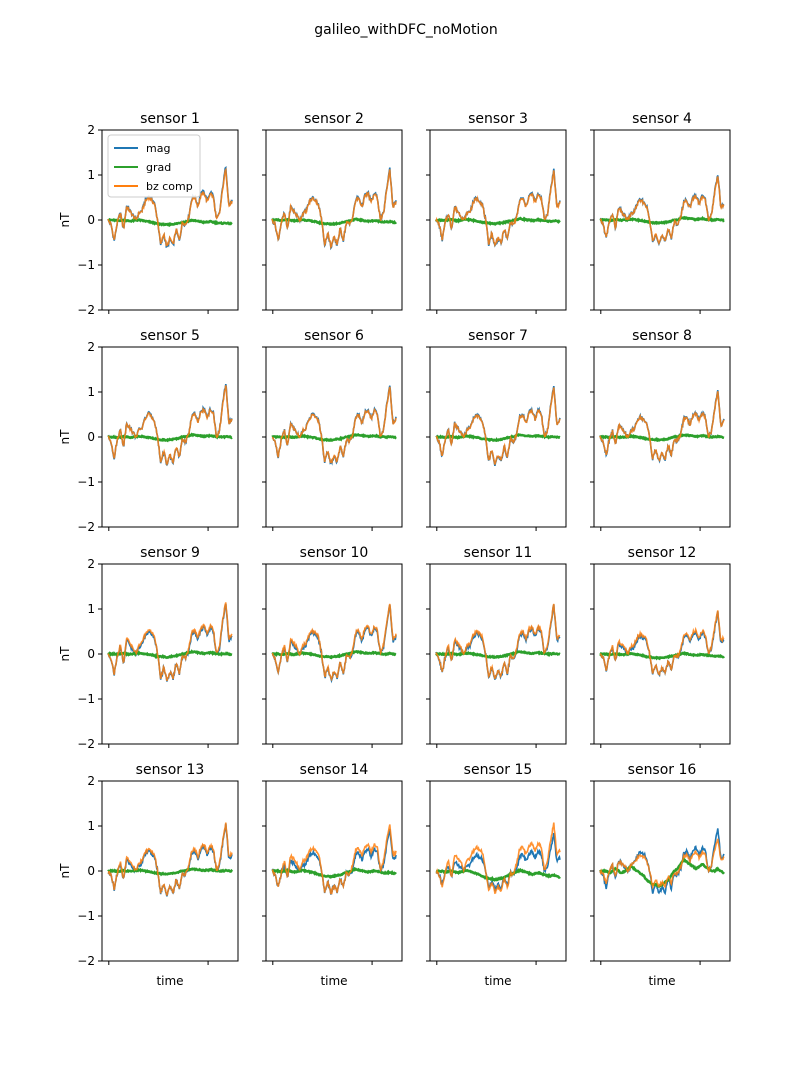  I want to click on legend-entry: mag, so click(158, 148).